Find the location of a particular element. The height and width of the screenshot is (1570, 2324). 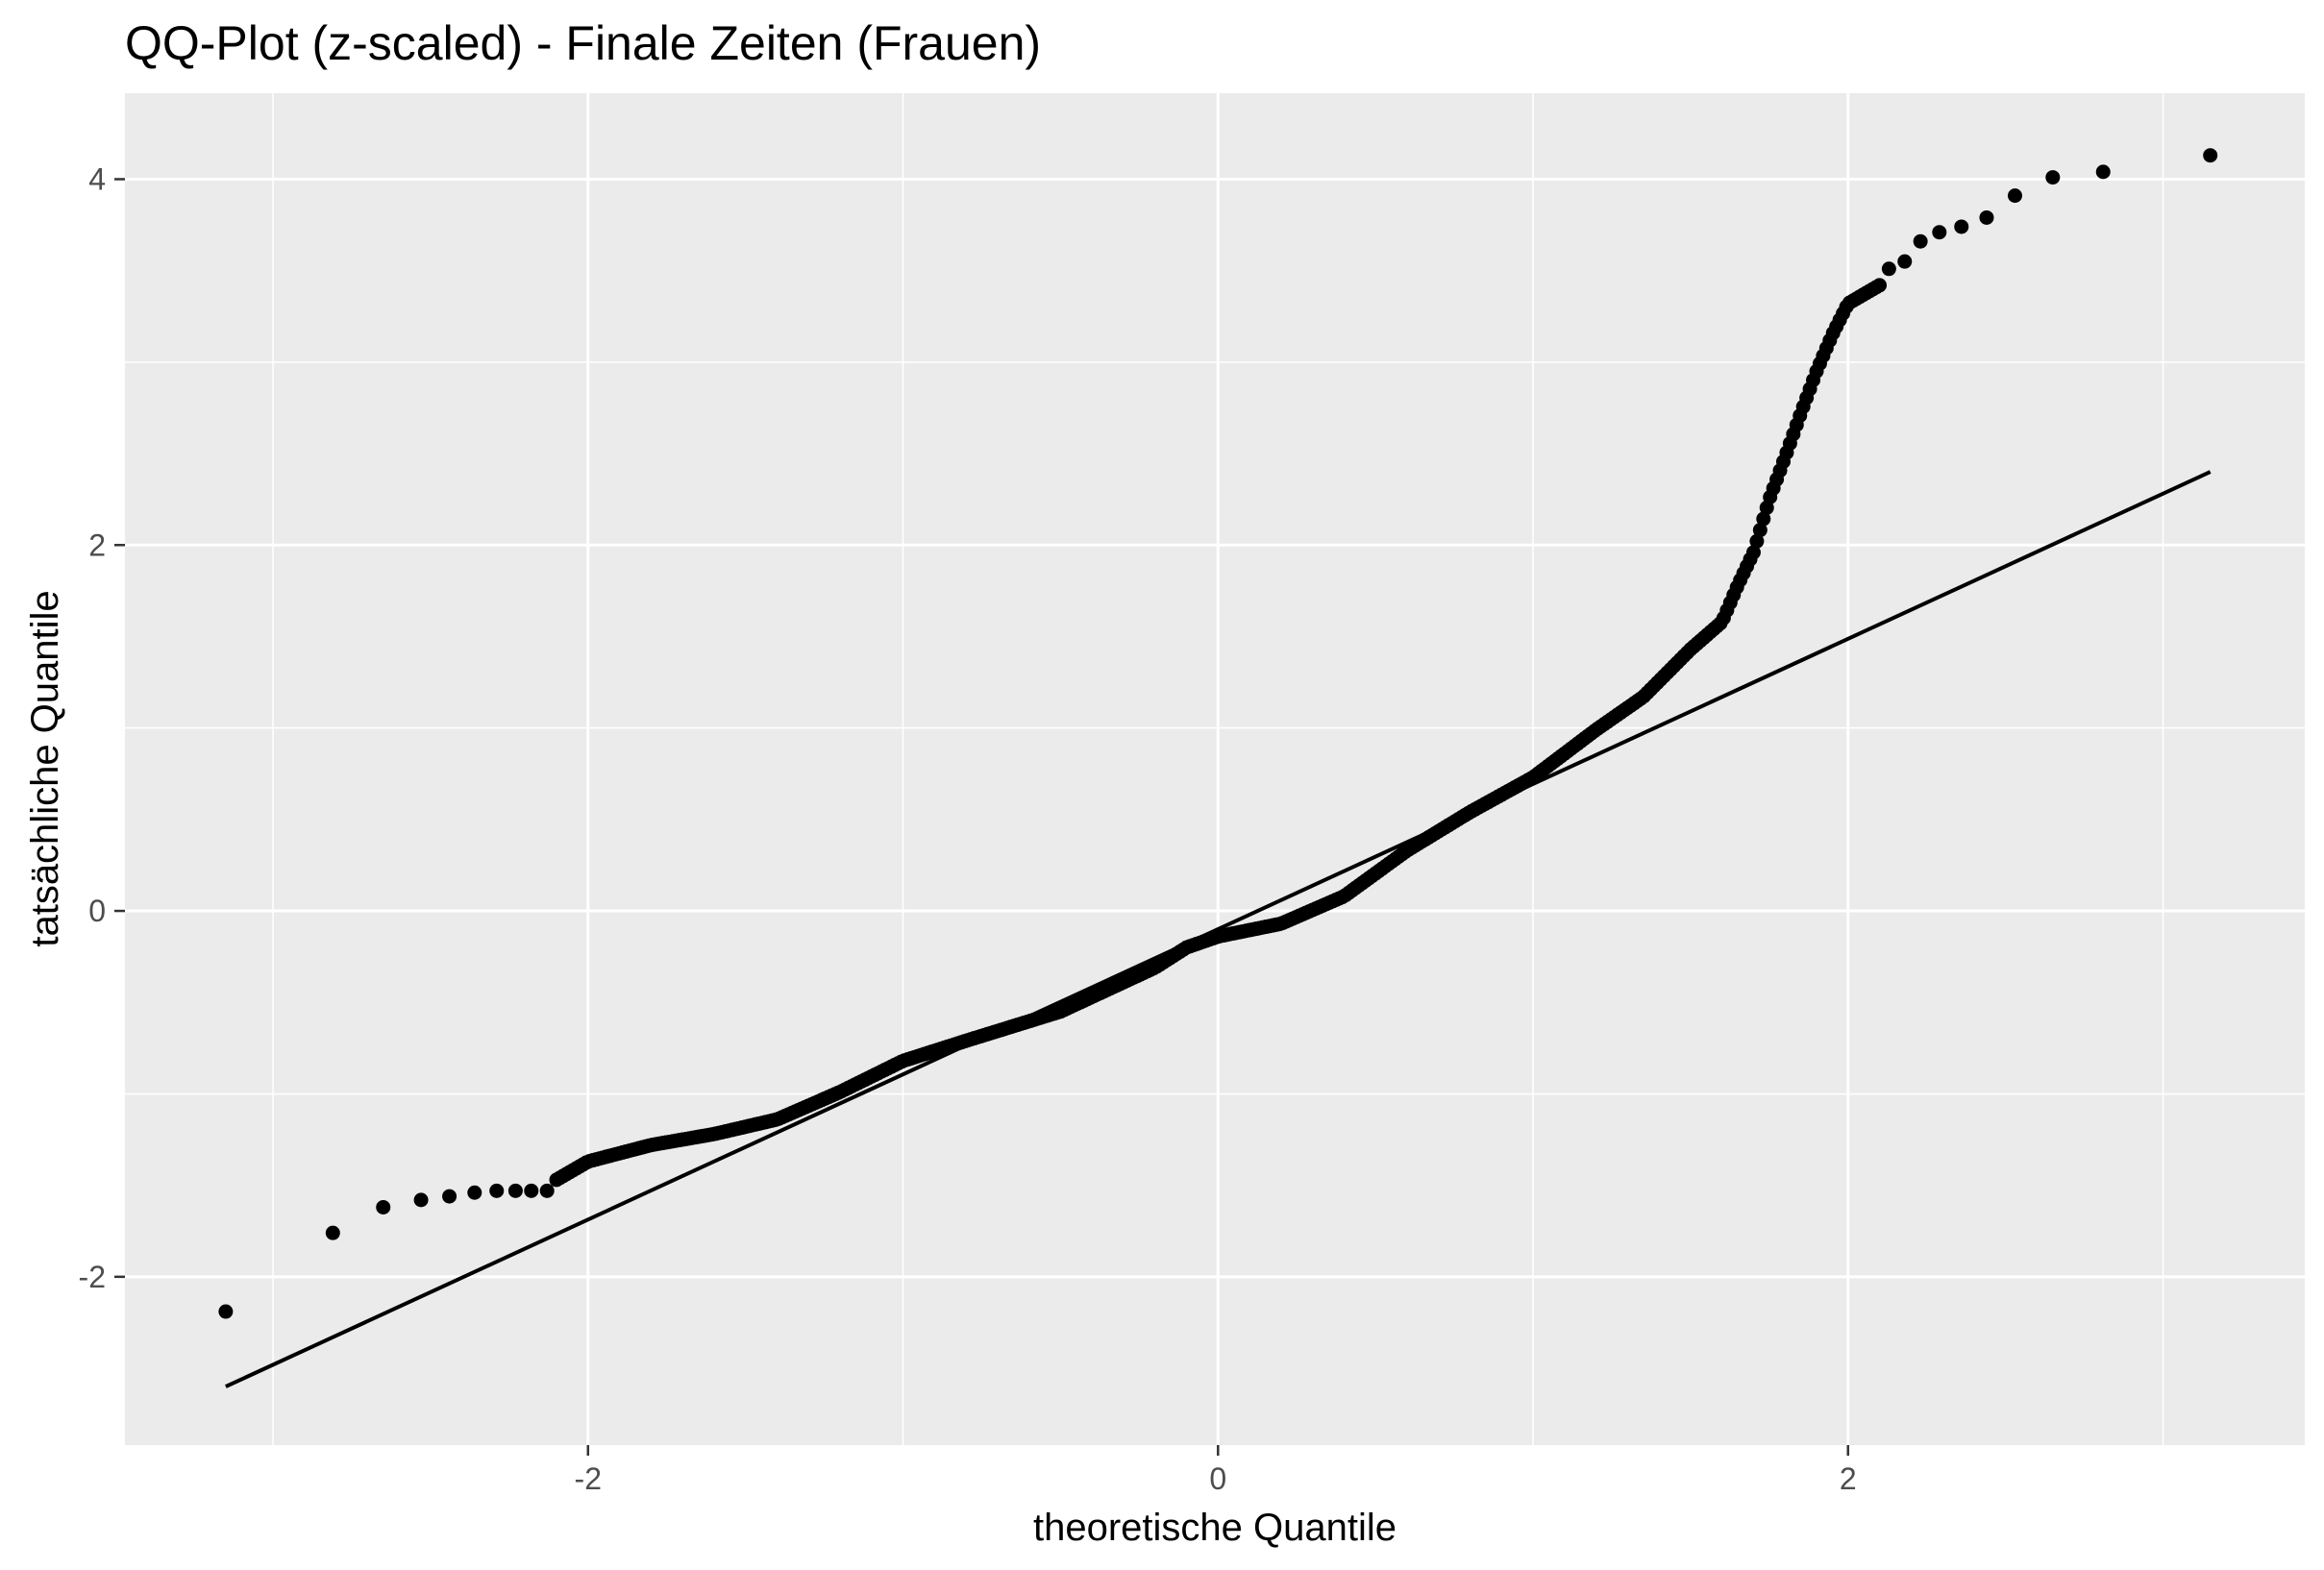

x-tick-label: -2 is located at coordinates (588, 1478).